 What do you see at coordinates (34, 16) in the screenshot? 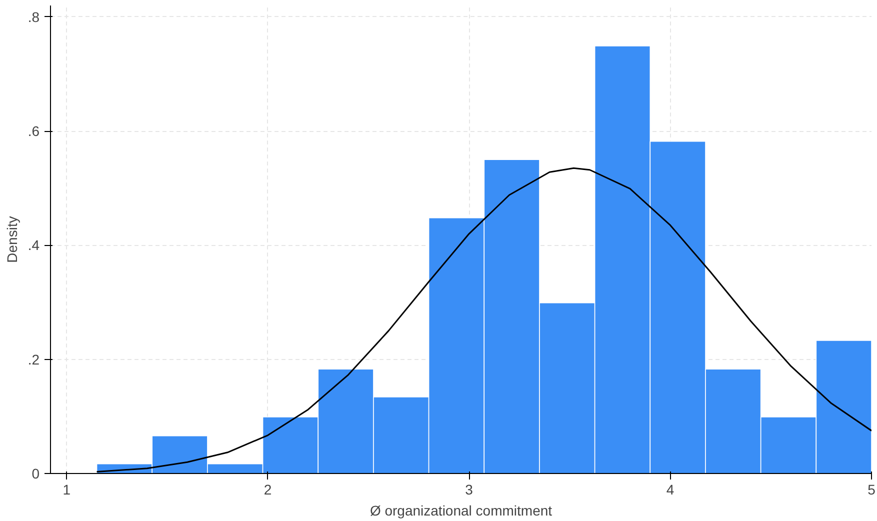
I see `y-tick-label: .8` at bounding box center [34, 16].